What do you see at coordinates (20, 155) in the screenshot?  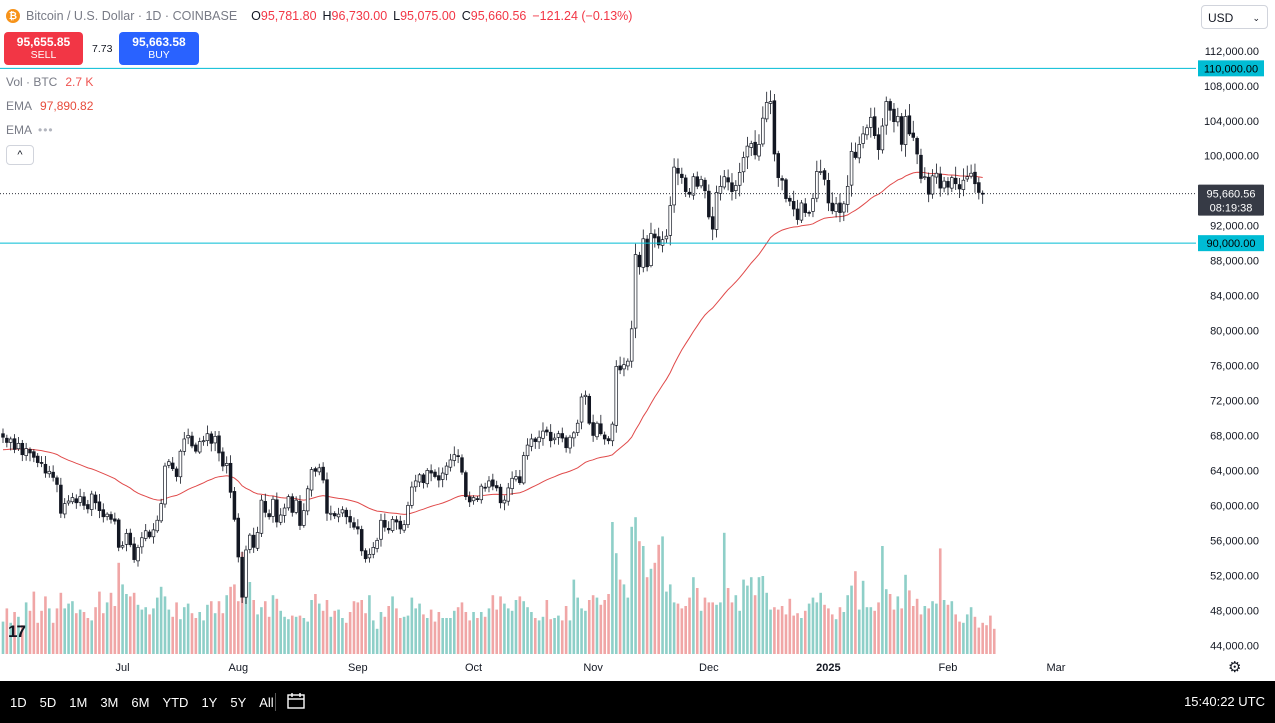 I see `collapse-legend-button: ^` at bounding box center [20, 155].